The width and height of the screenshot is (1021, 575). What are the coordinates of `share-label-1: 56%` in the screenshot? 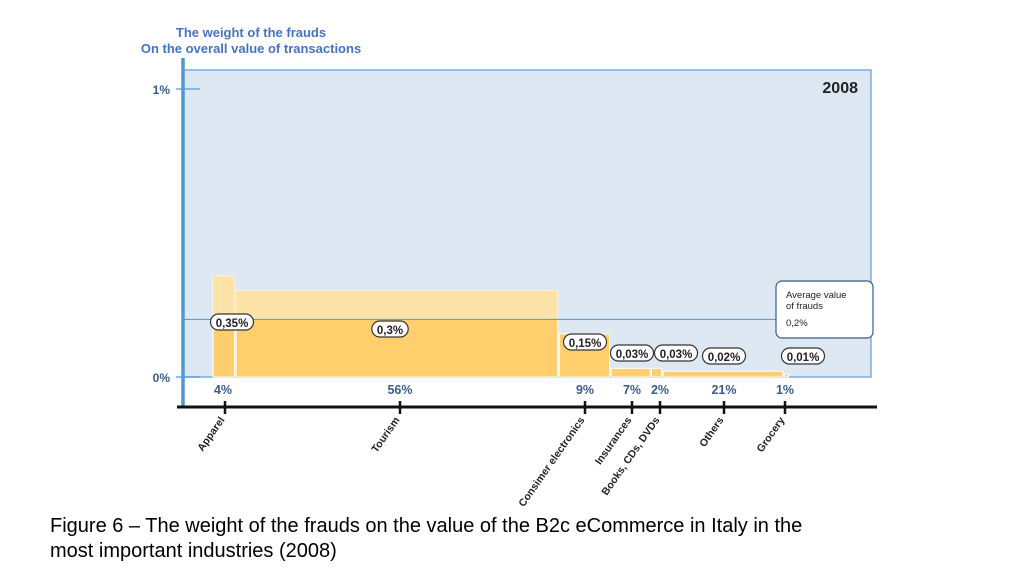 It's located at (399, 390).